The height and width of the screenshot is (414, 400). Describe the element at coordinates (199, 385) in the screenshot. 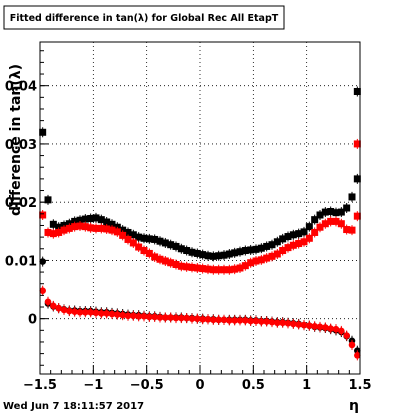

I see `x-tick-label: 0` at that location.